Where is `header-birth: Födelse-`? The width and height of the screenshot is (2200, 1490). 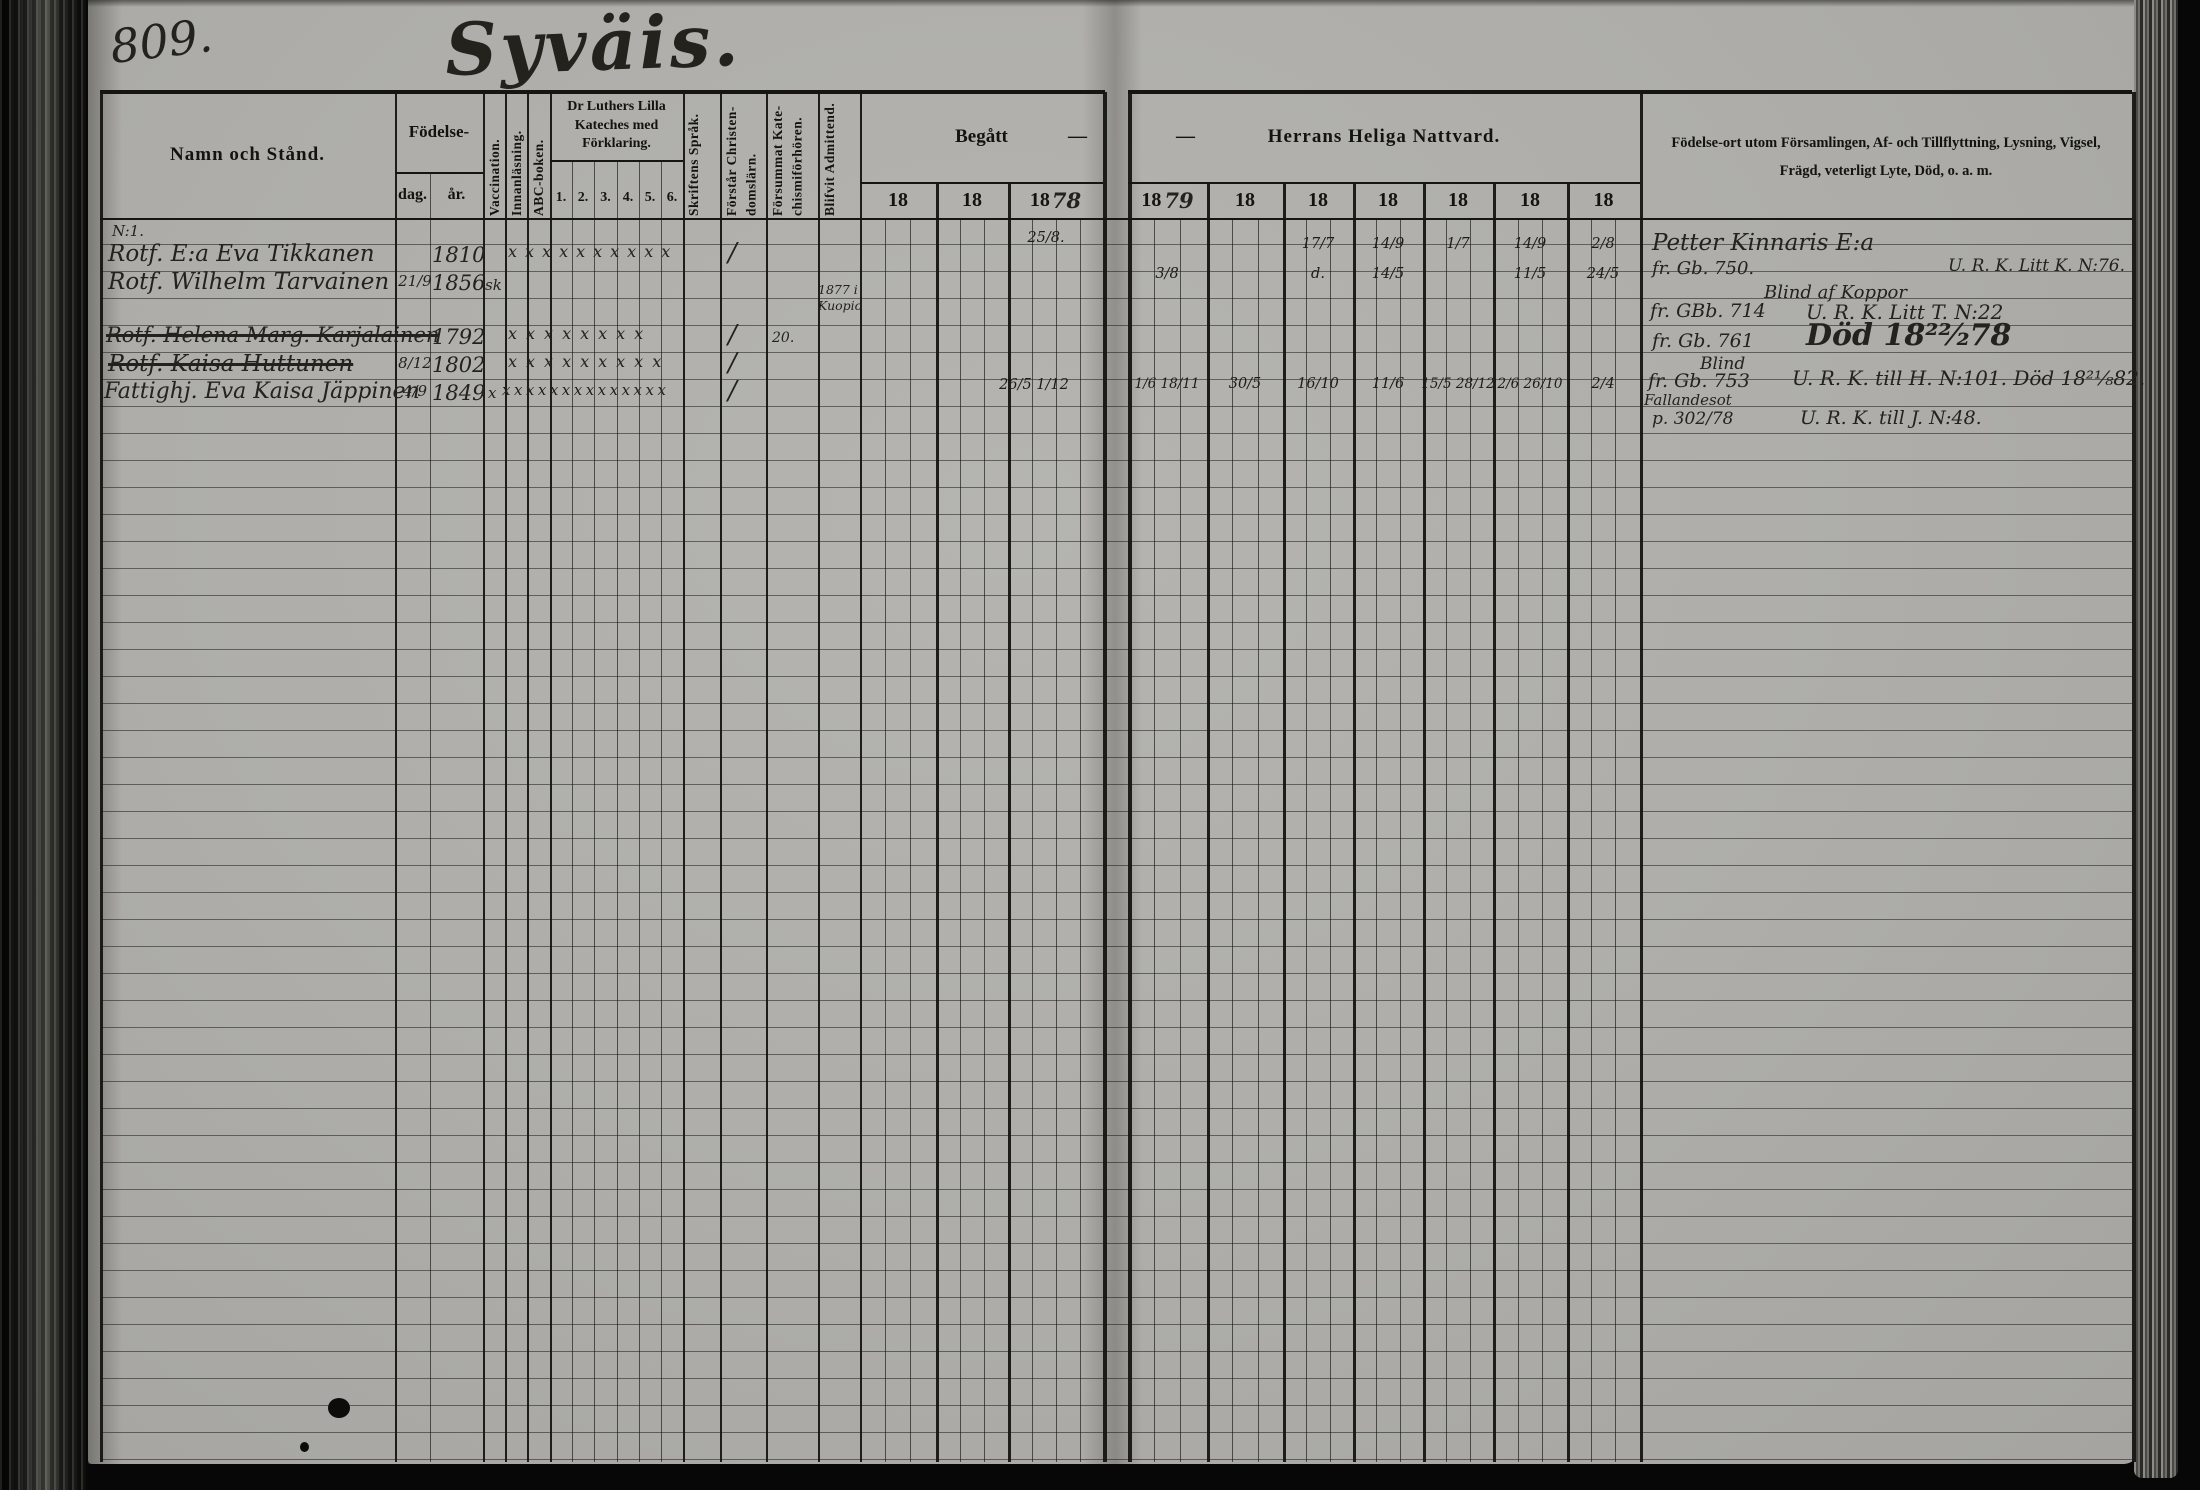
header-birth: Födelse- is located at coordinates (439, 131).